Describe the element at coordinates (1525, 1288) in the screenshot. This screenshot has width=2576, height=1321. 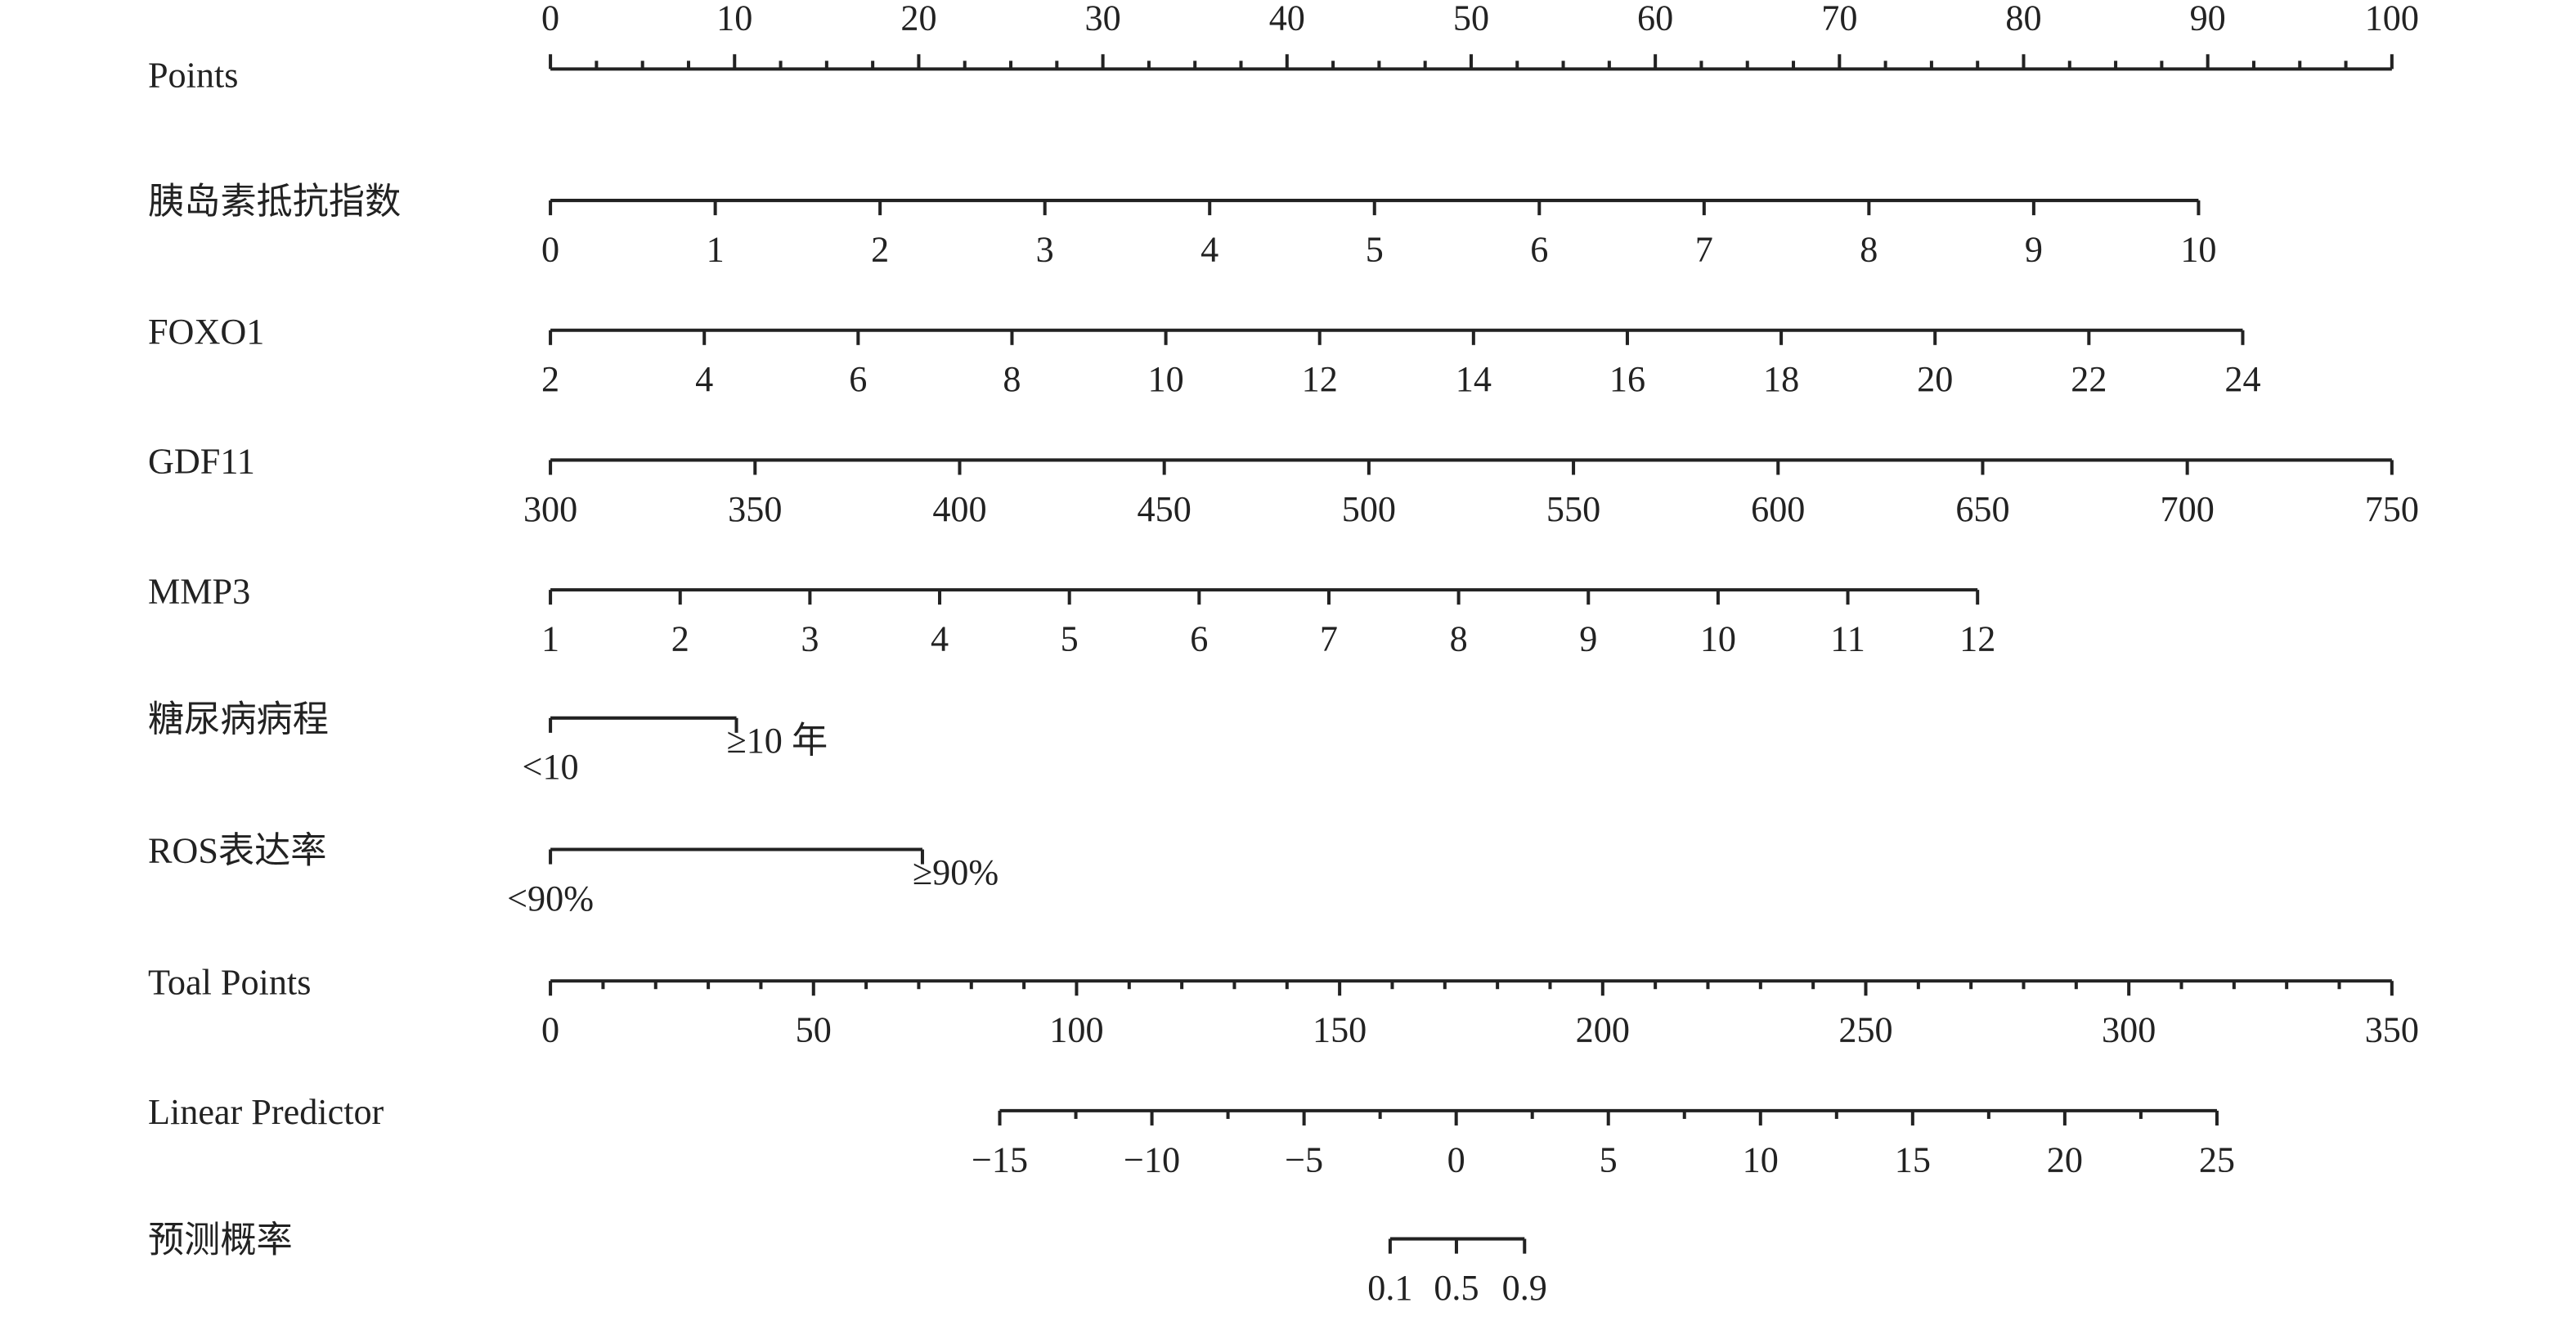
I see `tick-label: 0.9` at that location.